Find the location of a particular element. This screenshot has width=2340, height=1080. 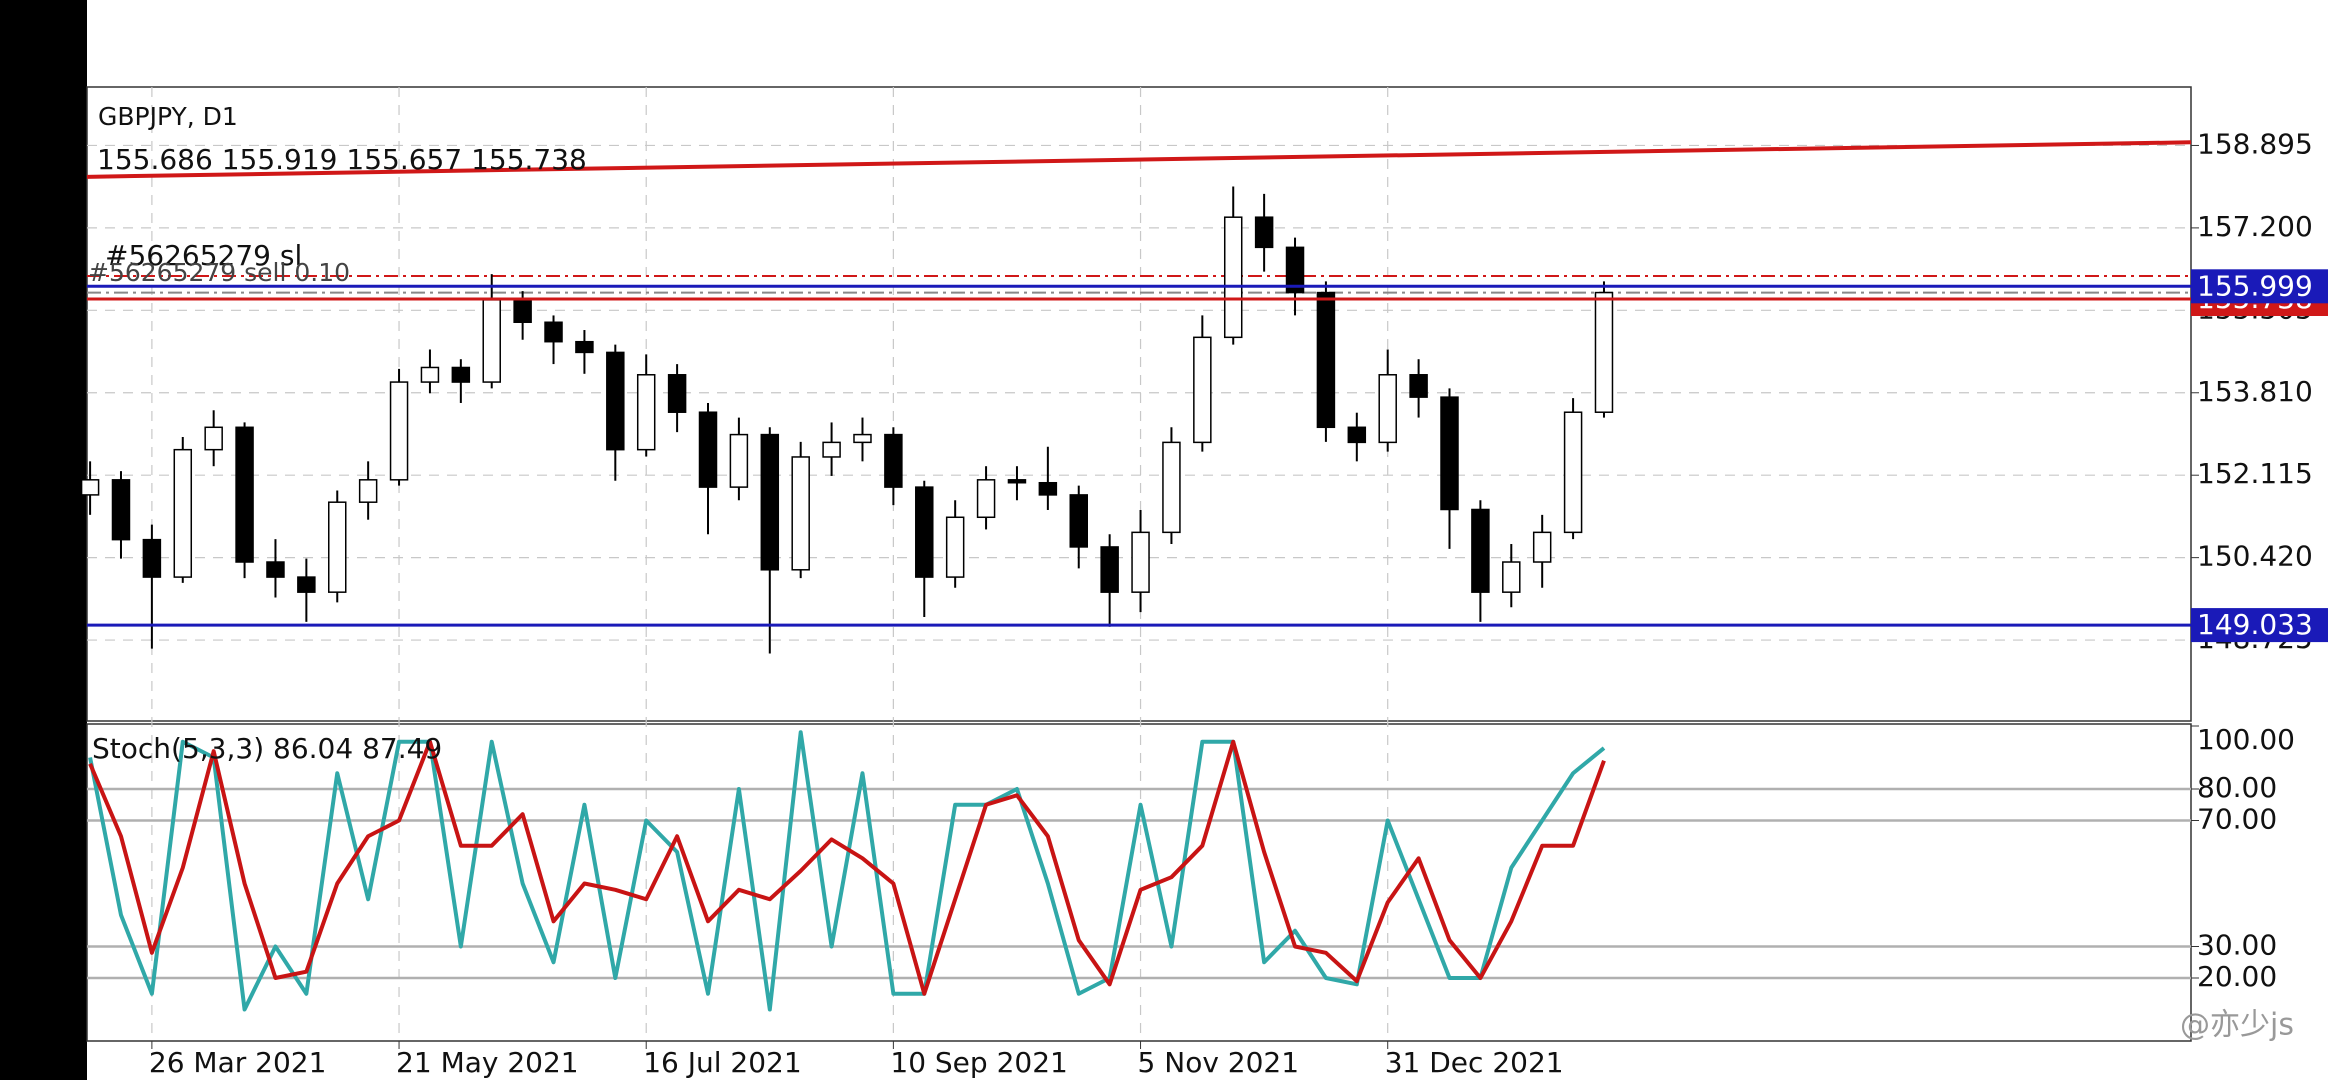

indicator-title: Stoch(5,3,3) 86.04 87.49 is located at coordinates (267, 748).